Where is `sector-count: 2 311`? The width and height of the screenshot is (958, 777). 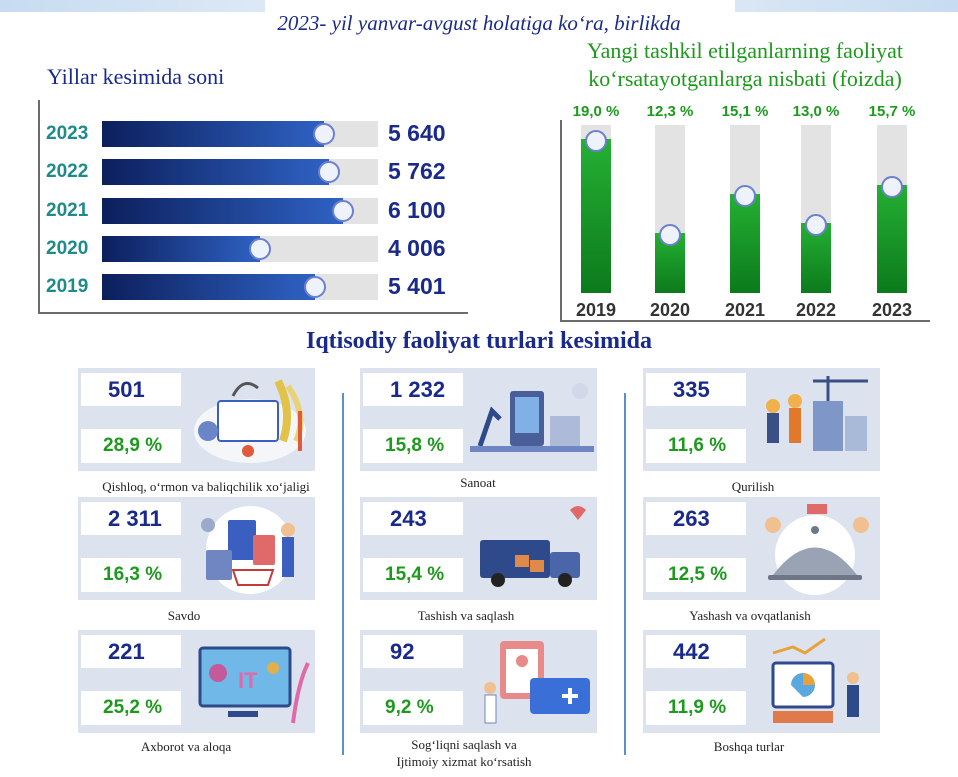
sector-count: 2 311 is located at coordinates (131, 518).